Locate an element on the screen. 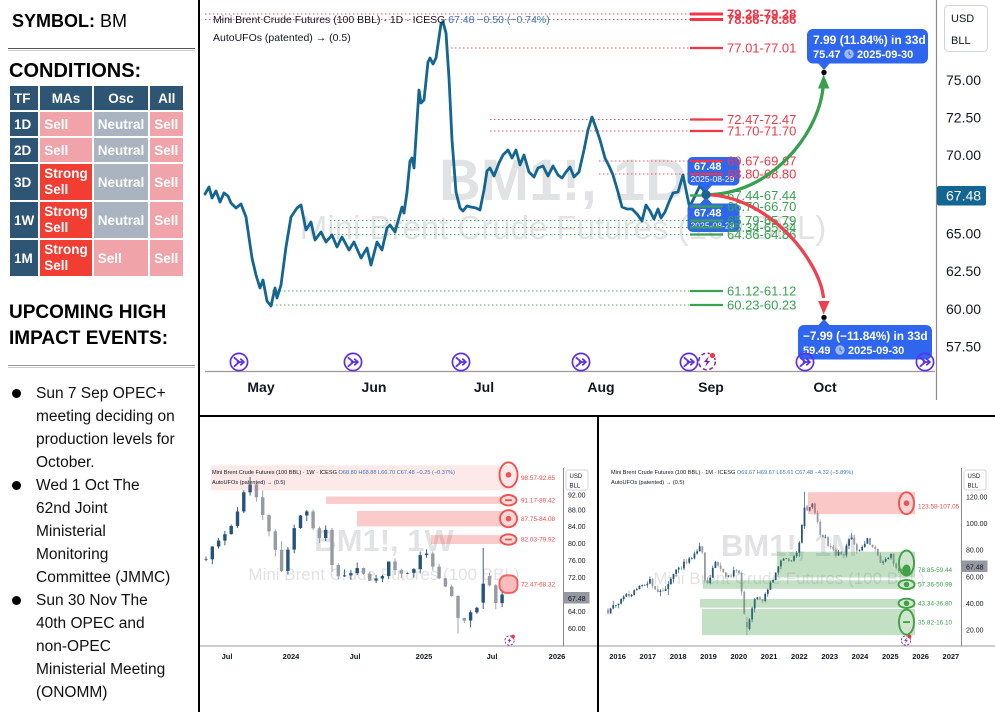  svg-text: 77.01-77.01 is located at coordinates (761, 48).